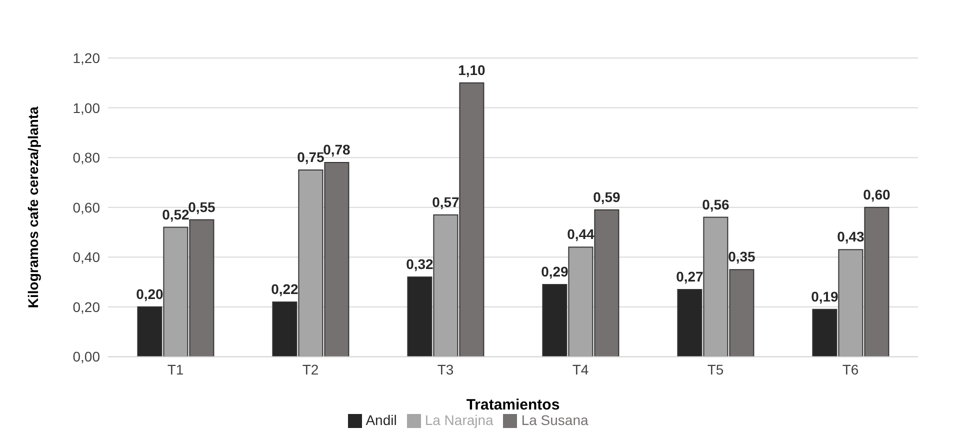 The height and width of the screenshot is (442, 968). What do you see at coordinates (690, 276) in the screenshot?
I see `data-label: 0,27` at bounding box center [690, 276].